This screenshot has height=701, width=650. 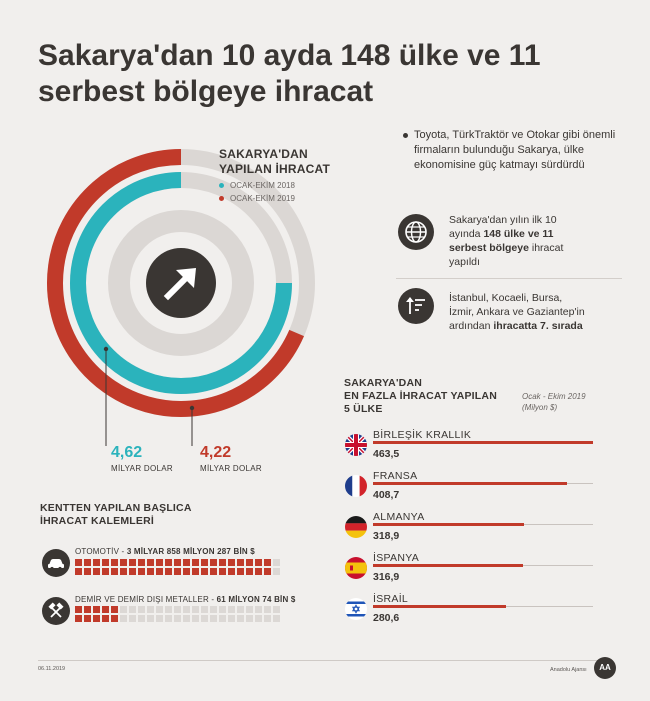 I want to click on globe-icon, so click(x=416, y=232).